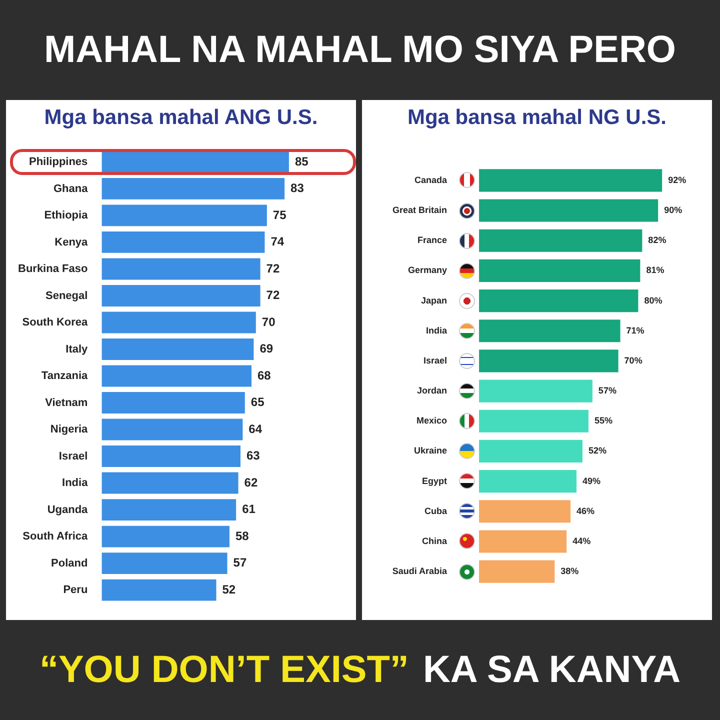 Image resolution: width=720 pixels, height=720 pixels. What do you see at coordinates (66, 216) in the screenshot?
I see `y-tick-label: Ethiopia` at bounding box center [66, 216].